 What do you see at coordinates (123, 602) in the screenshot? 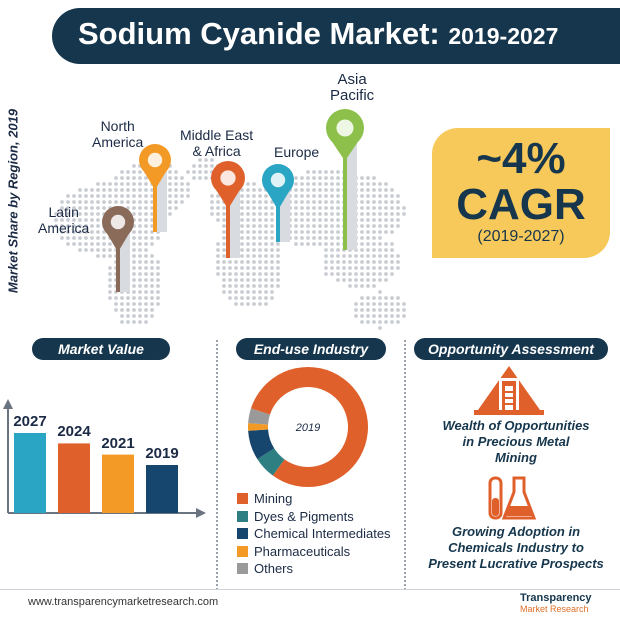
I see `footer-url: www.transparencymarketresearch.com` at bounding box center [123, 602].